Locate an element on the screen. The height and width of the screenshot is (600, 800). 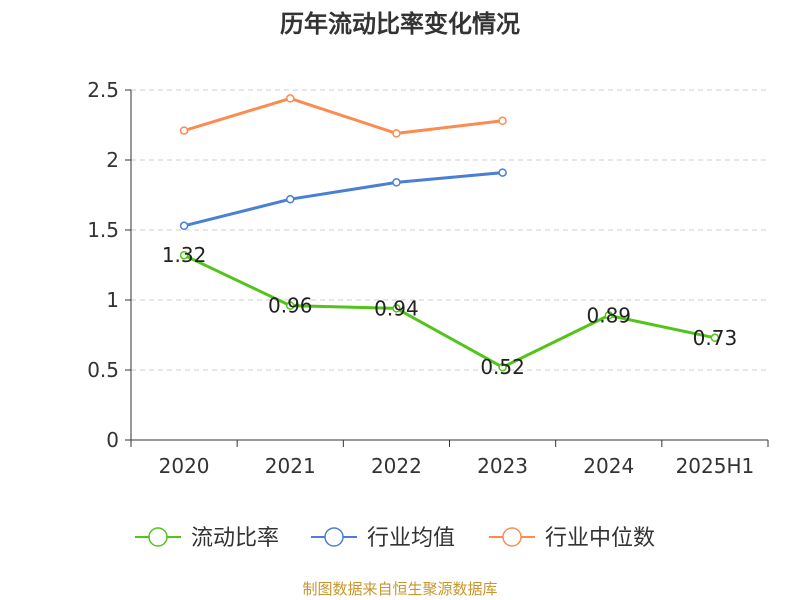
chart-title: 历年流动比率变化情况 is located at coordinates (400, 24).